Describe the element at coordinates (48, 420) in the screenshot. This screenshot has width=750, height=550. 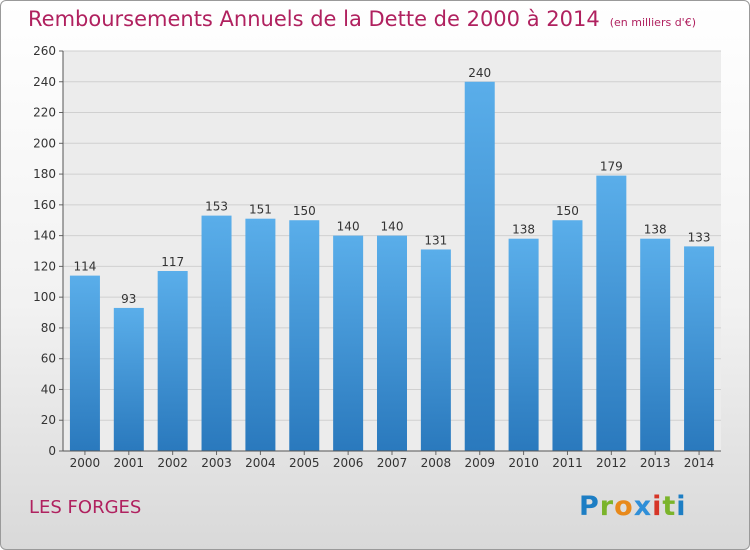
I see `y-tick-label: 20` at that location.